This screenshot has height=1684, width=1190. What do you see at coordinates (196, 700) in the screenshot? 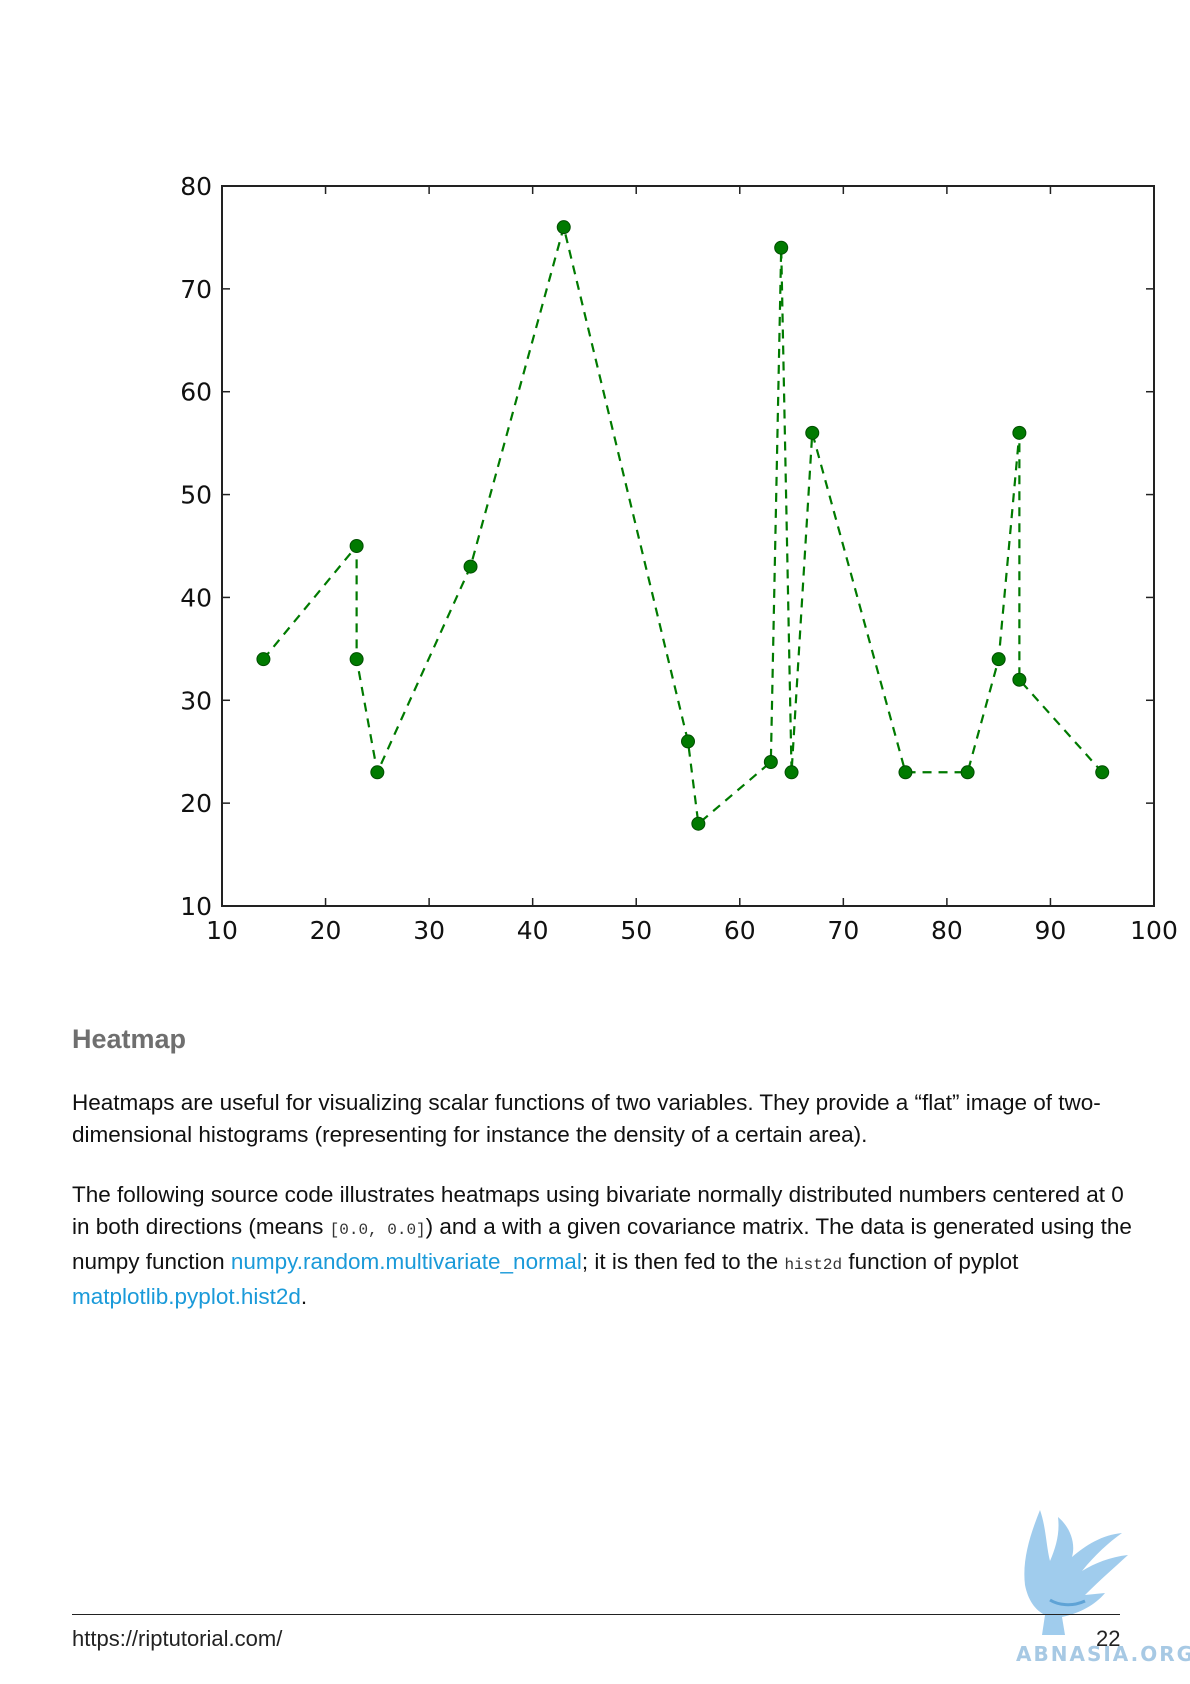
I see `y-tick-label: 30` at bounding box center [196, 700].